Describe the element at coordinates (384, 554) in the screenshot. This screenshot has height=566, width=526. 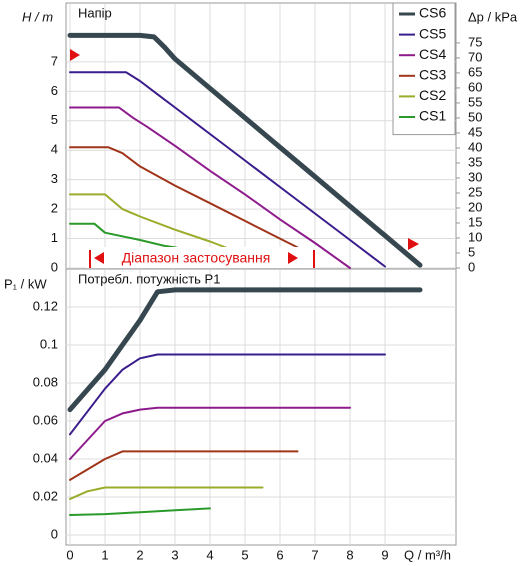
I see `x-tick-label: 9` at that location.